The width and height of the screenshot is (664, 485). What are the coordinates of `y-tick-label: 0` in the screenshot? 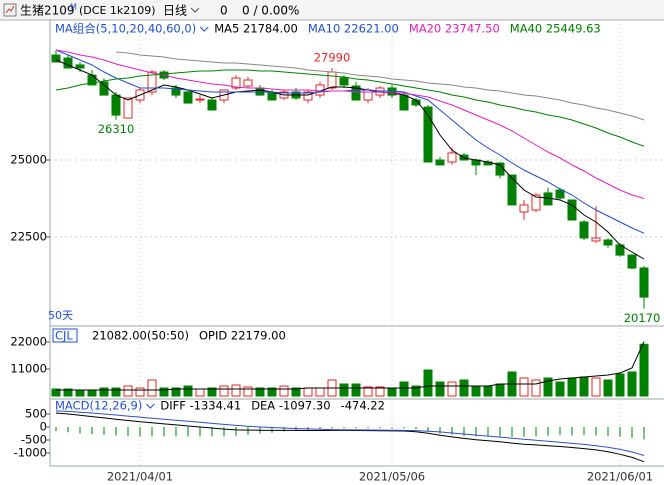 It's located at (43, 426).